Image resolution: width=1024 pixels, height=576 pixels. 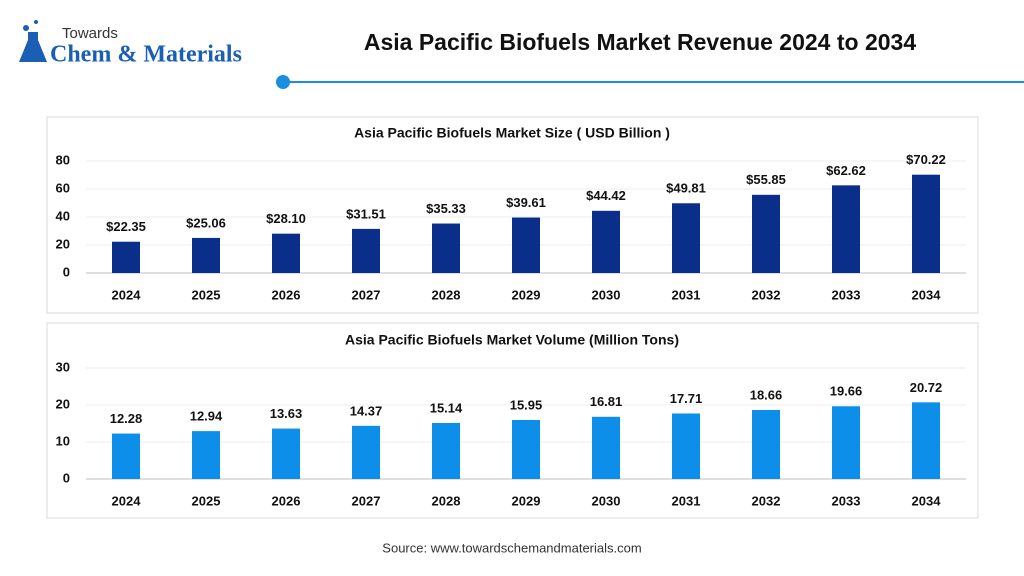 I want to click on value-label: 17.71, so click(x=686, y=398).